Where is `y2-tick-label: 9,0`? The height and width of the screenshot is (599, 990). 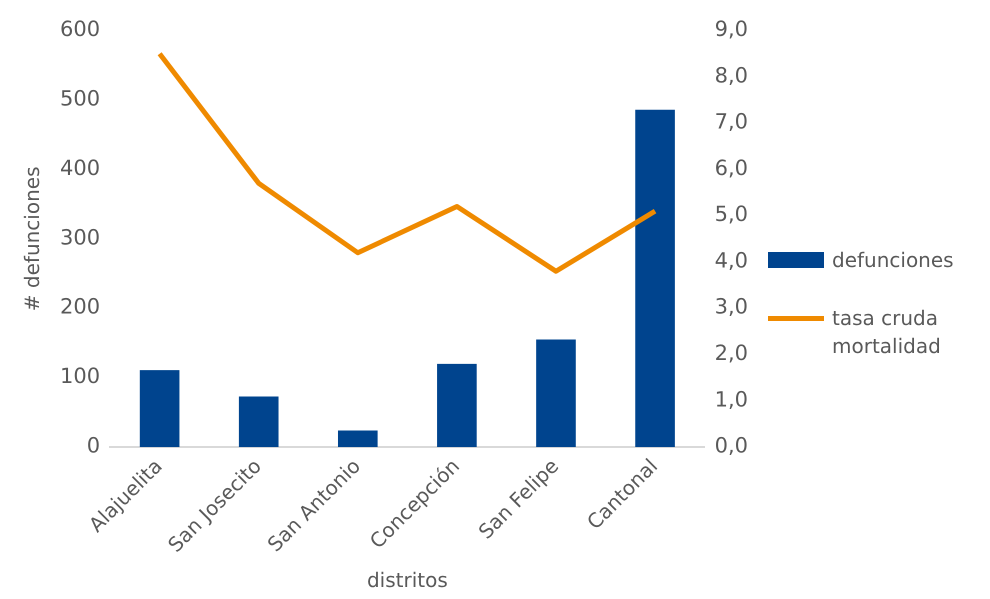
y2-tick-label: 9,0 is located at coordinates (731, 29).